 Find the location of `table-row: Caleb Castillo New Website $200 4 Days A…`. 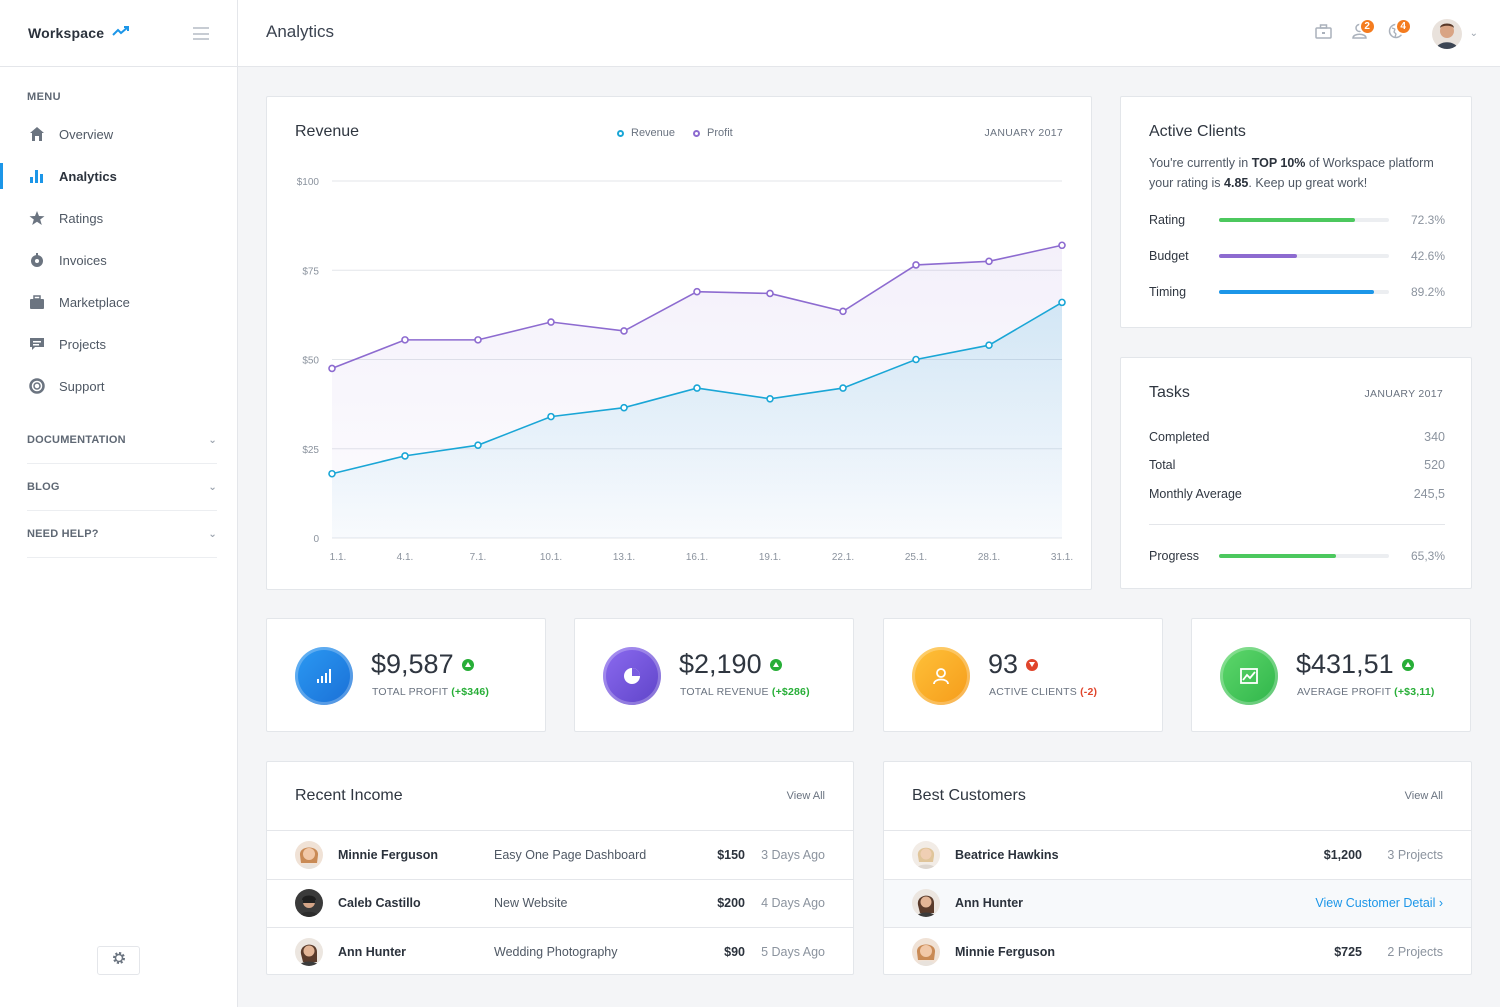

table-row: Caleb Castillo New Website $200 4 Days A… is located at coordinates (560, 904).